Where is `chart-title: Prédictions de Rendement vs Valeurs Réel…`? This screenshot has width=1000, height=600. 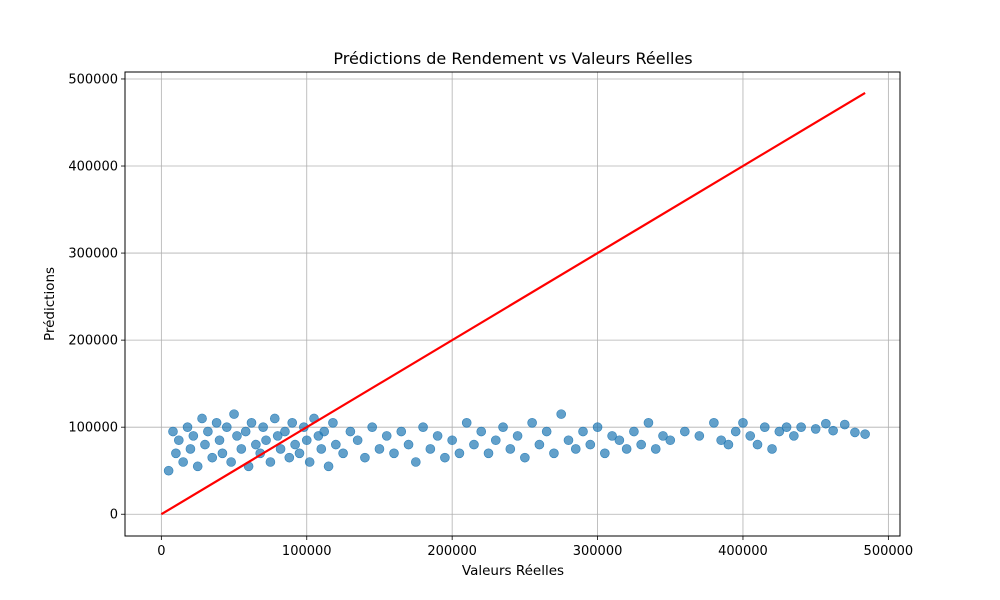
chart-title: Prédictions de Rendement vs Valeurs Réel… is located at coordinates (512, 58).